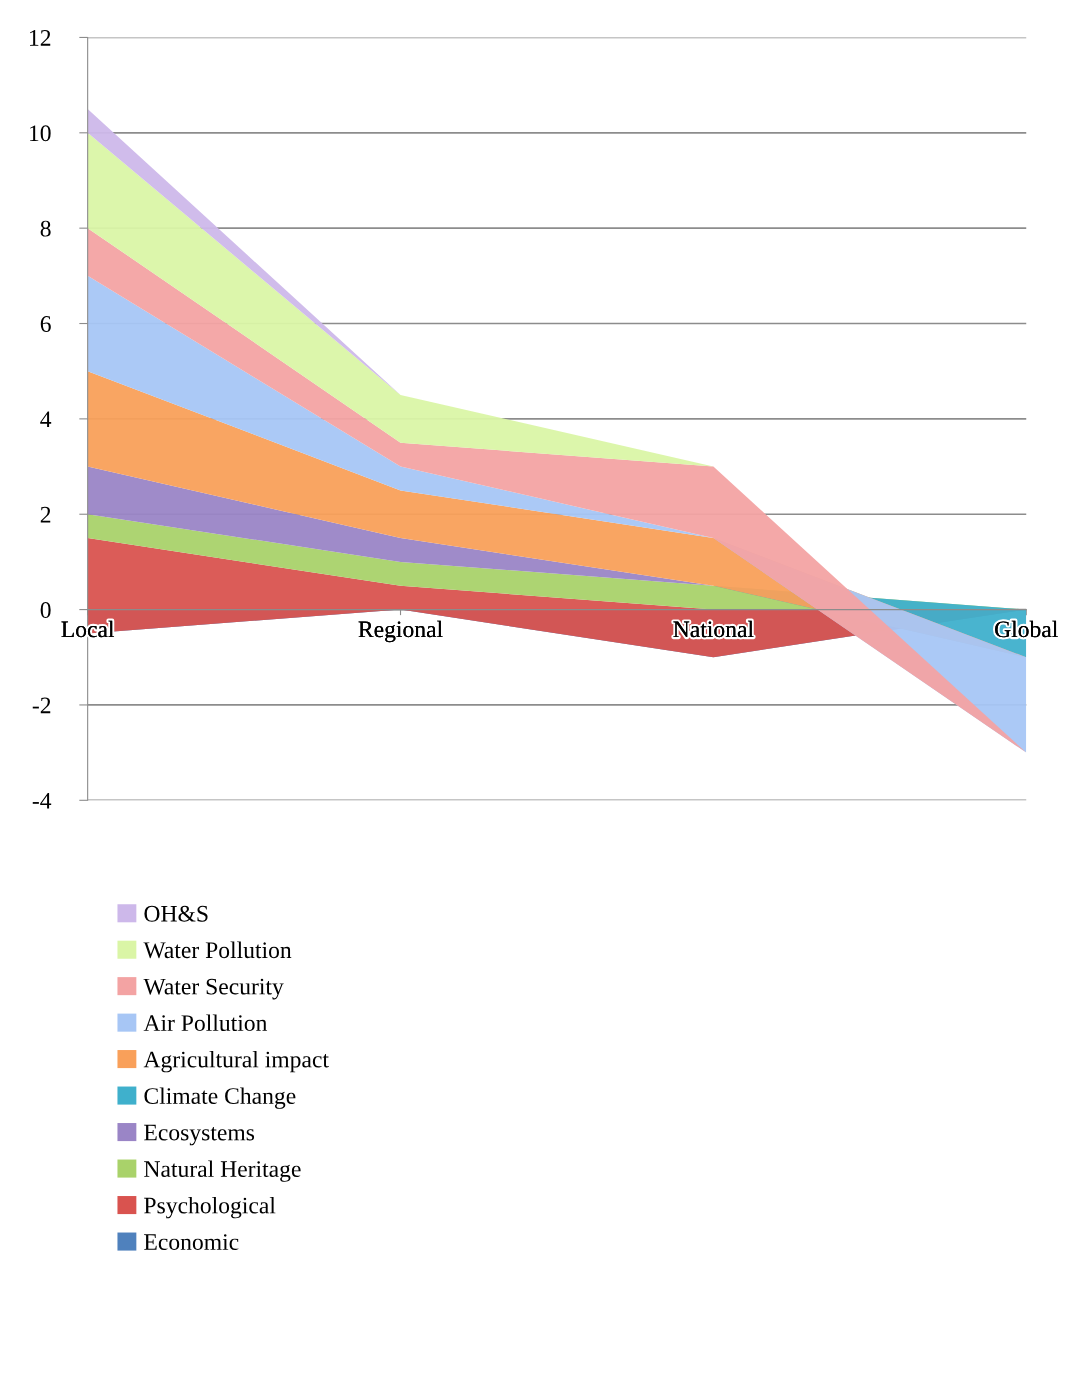  I want to click on legend-label: Climate Change, so click(220, 1098).